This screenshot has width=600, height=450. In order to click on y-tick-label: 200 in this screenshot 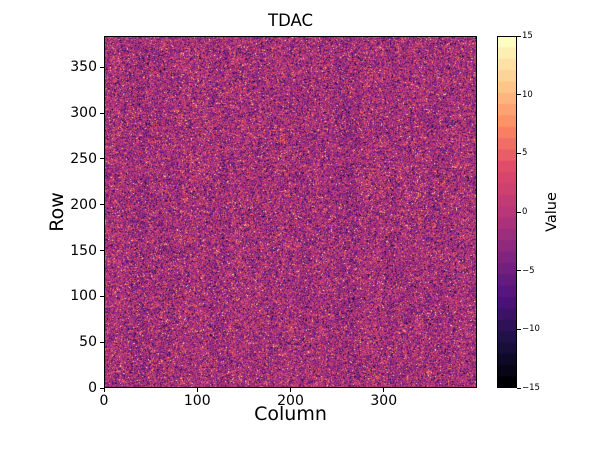, I will do `click(83, 204)`.